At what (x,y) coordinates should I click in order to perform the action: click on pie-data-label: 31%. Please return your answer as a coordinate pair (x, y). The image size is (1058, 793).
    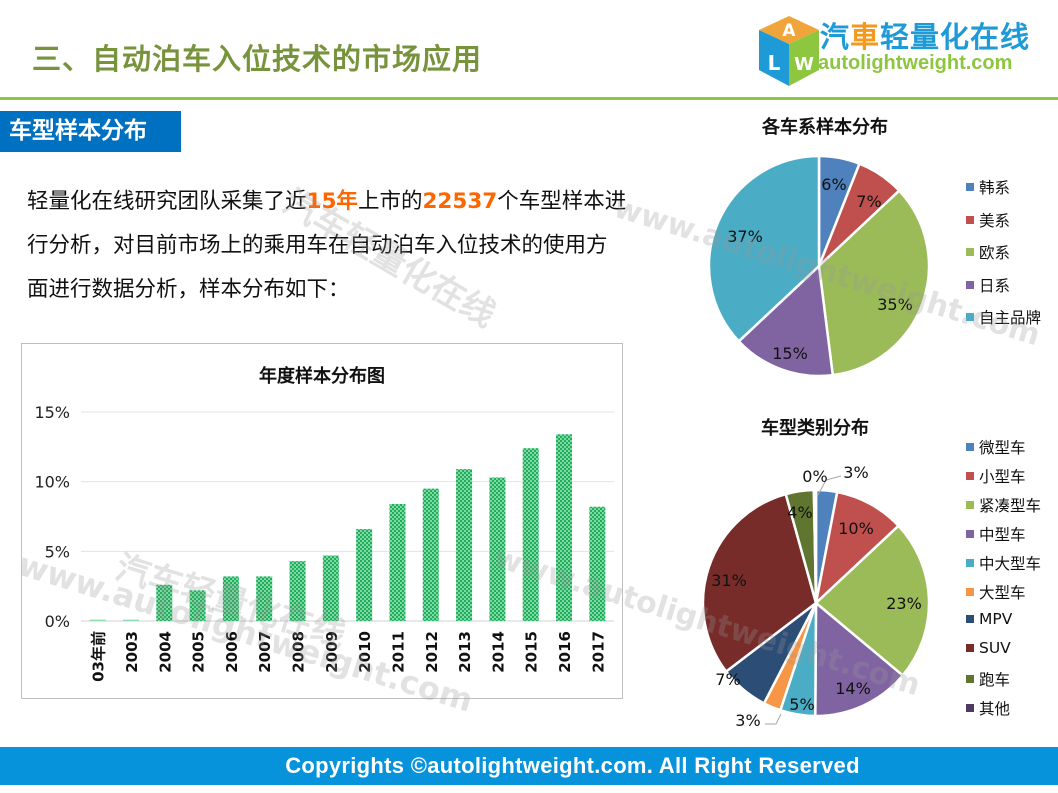
    Looking at the image, I should click on (729, 580).